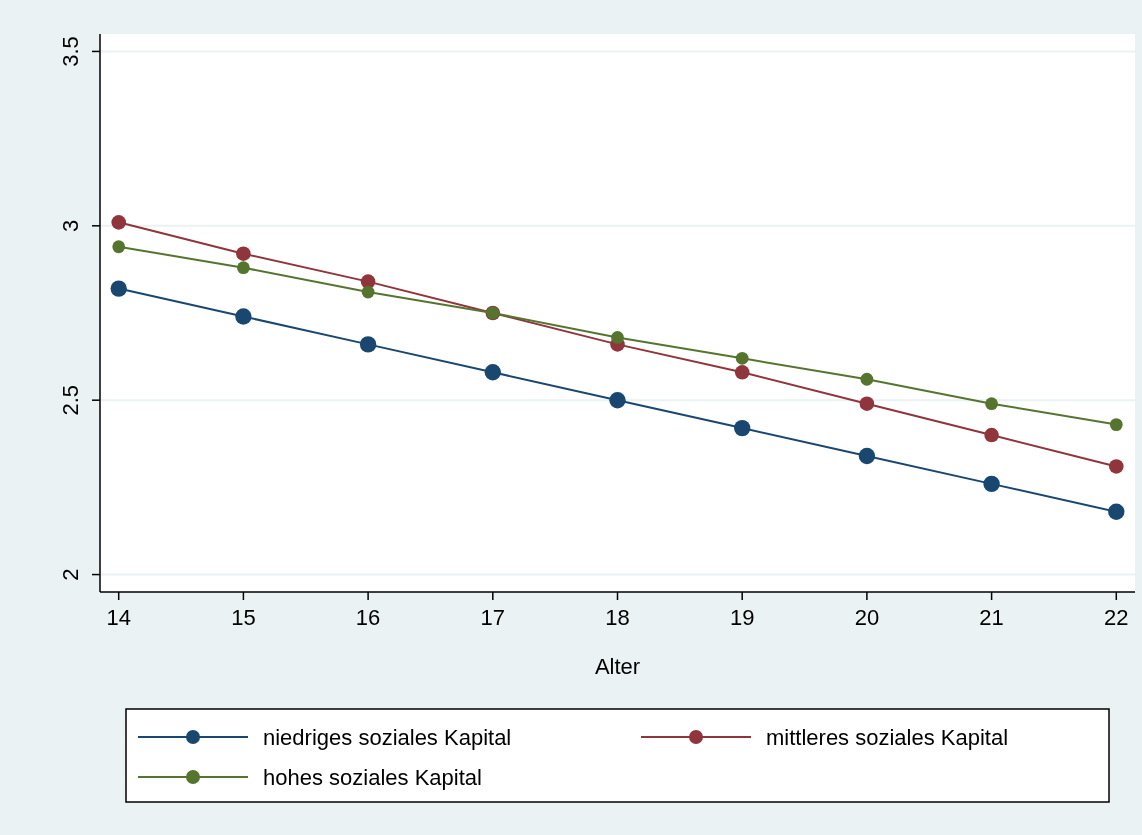 The width and height of the screenshot is (1142, 835). Describe the element at coordinates (617, 617) in the screenshot. I see `x-tick-label: 18` at that location.